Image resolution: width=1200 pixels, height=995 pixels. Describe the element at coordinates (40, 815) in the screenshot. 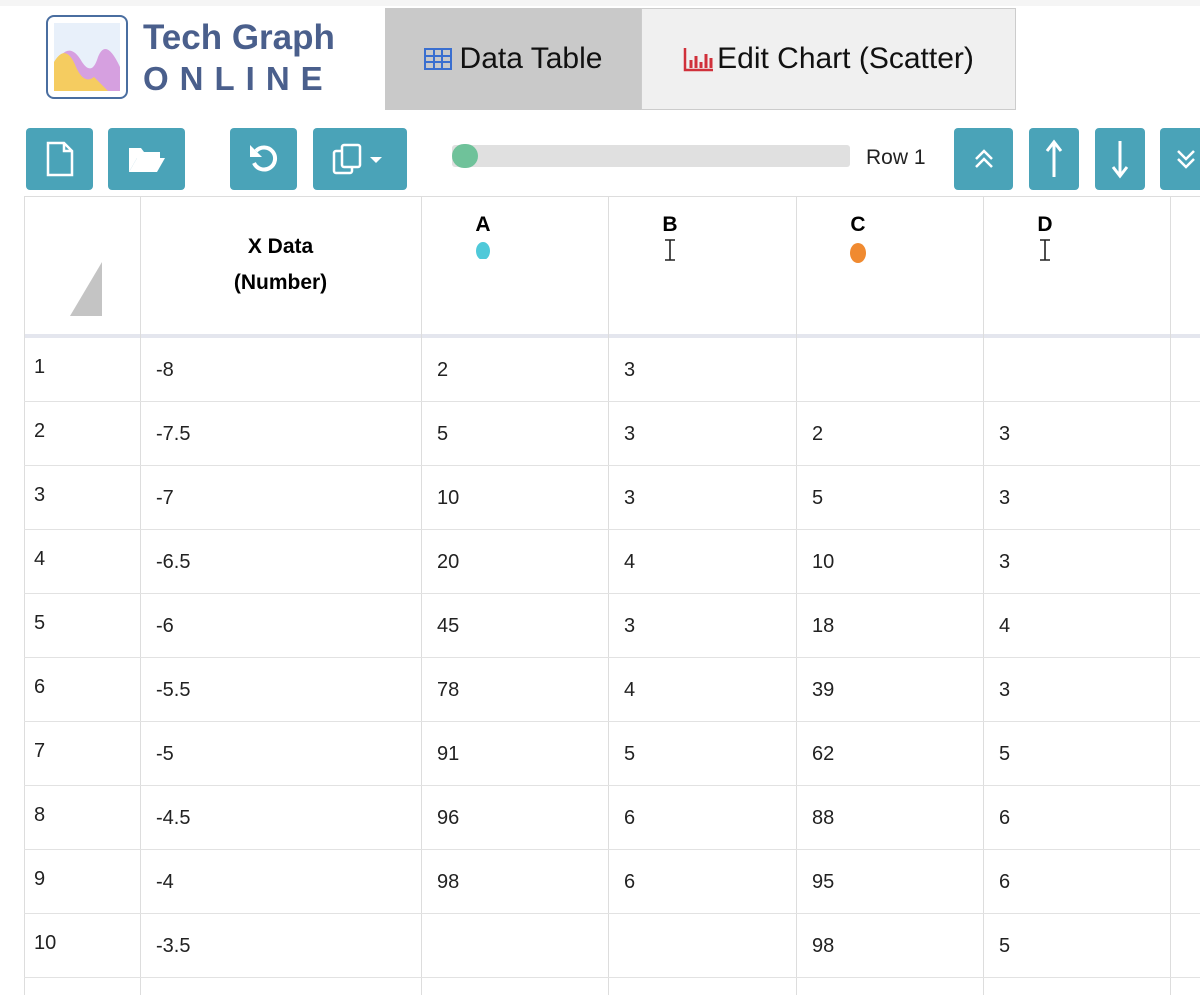

I see `row-number: 8` at that location.